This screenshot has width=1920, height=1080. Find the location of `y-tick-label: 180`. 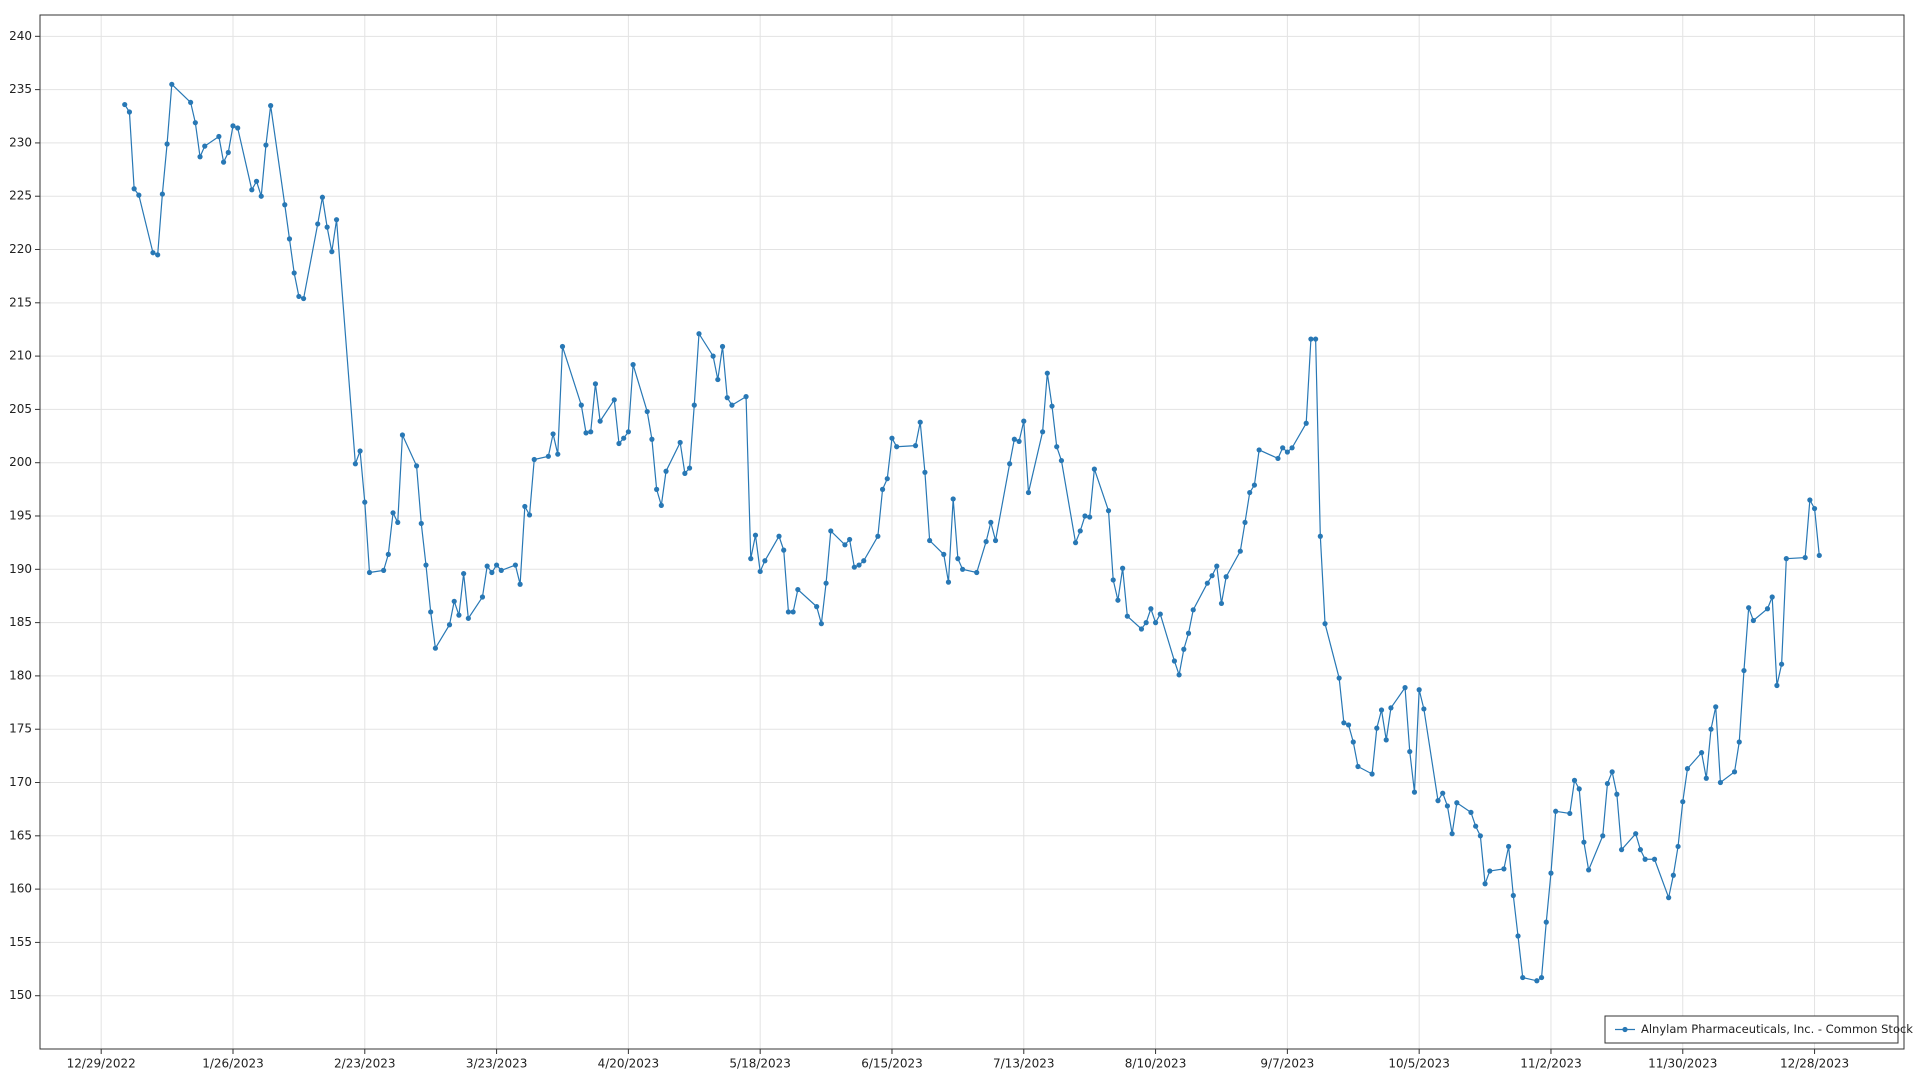

y-tick-label: 180 is located at coordinates (20, 675).